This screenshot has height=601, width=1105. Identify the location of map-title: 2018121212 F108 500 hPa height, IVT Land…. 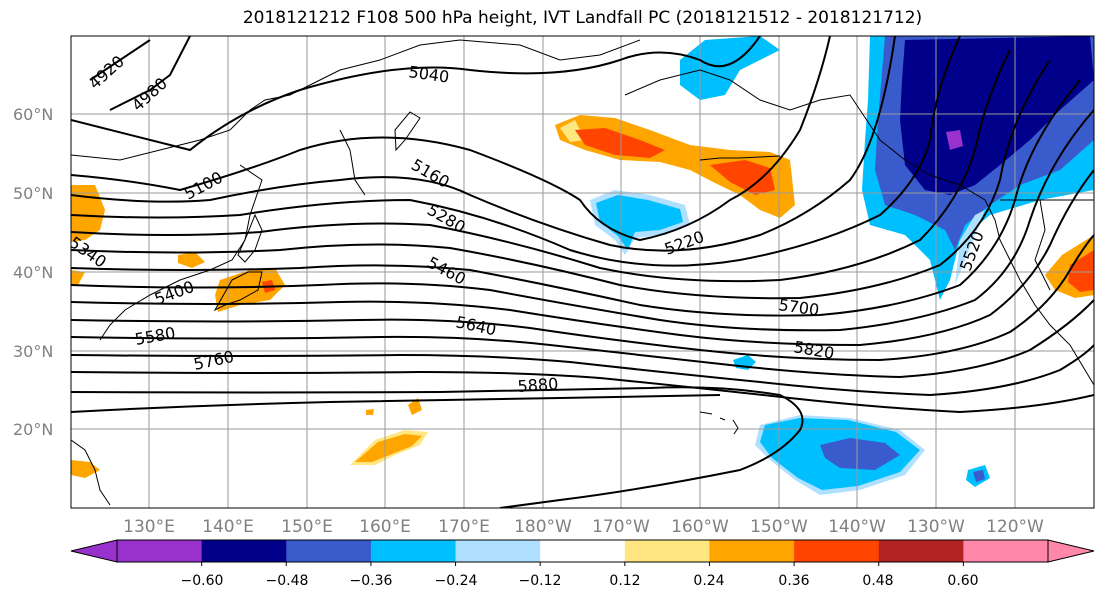
(582, 18).